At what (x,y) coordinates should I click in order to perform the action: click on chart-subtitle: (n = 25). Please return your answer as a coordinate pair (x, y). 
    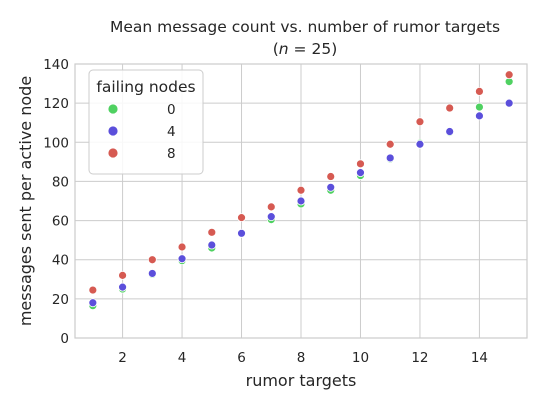
    Looking at the image, I should click on (305, 49).